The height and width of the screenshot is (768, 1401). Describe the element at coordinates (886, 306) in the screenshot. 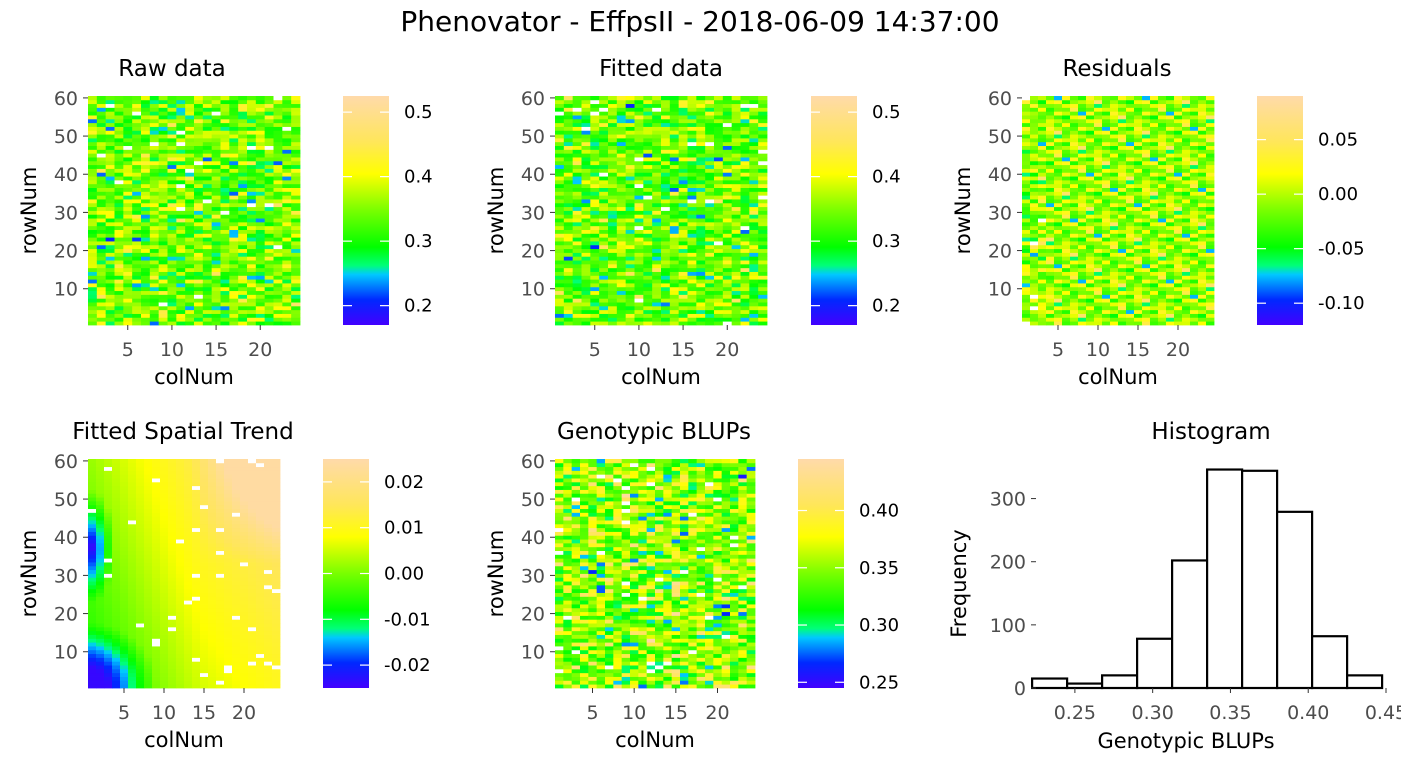

I see `fitted-legend-label: 0.2` at that location.